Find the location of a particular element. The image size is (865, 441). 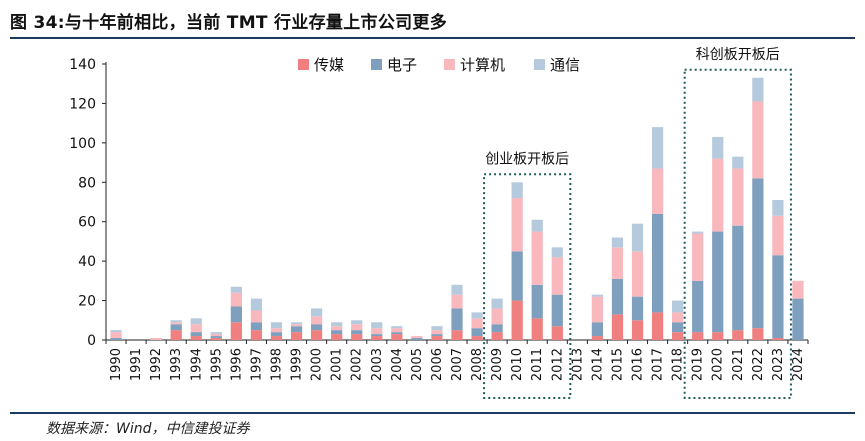

x-tick-label: 2022 is located at coordinates (758, 364).